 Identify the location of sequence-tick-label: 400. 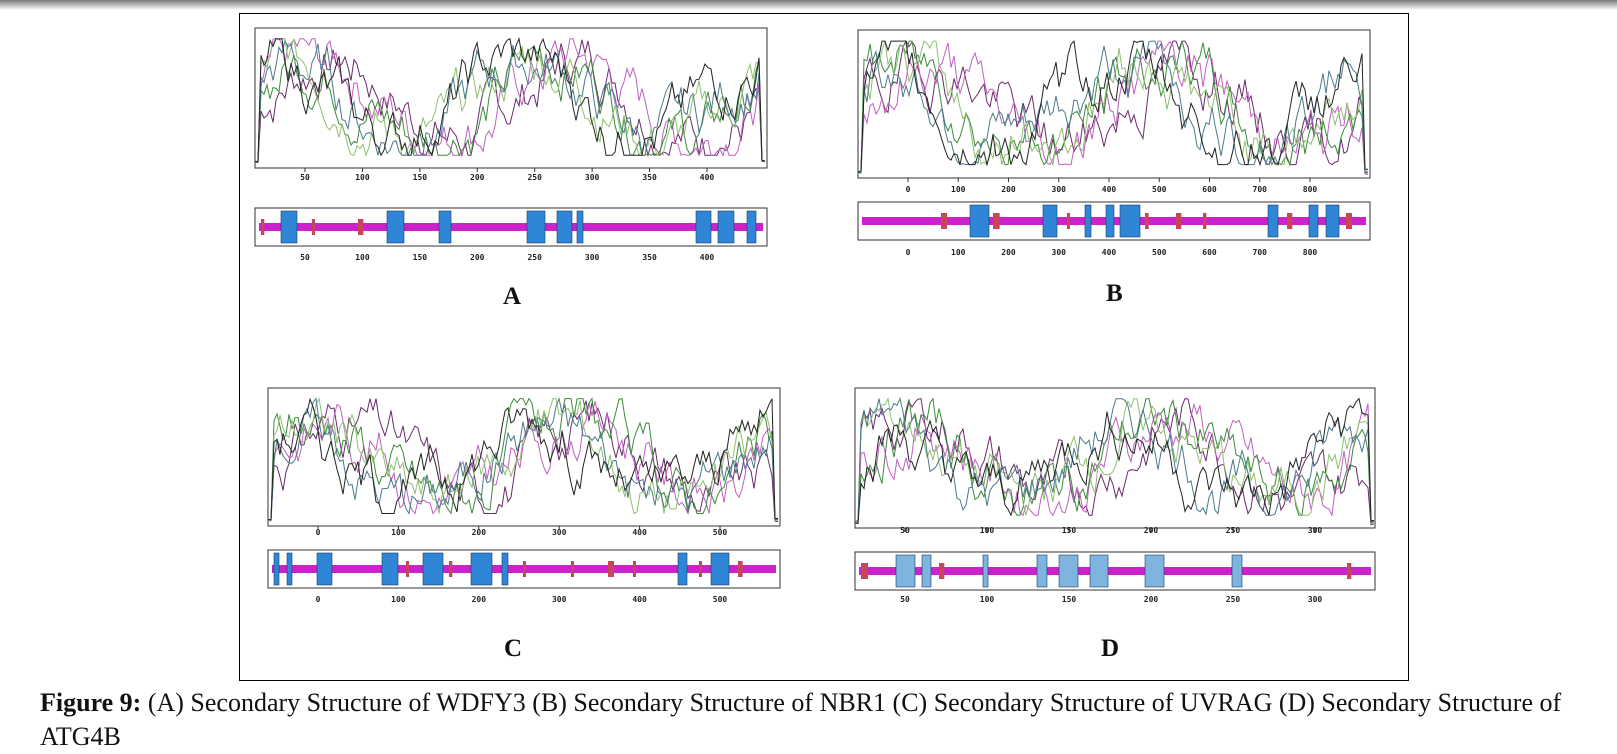
(707, 257).